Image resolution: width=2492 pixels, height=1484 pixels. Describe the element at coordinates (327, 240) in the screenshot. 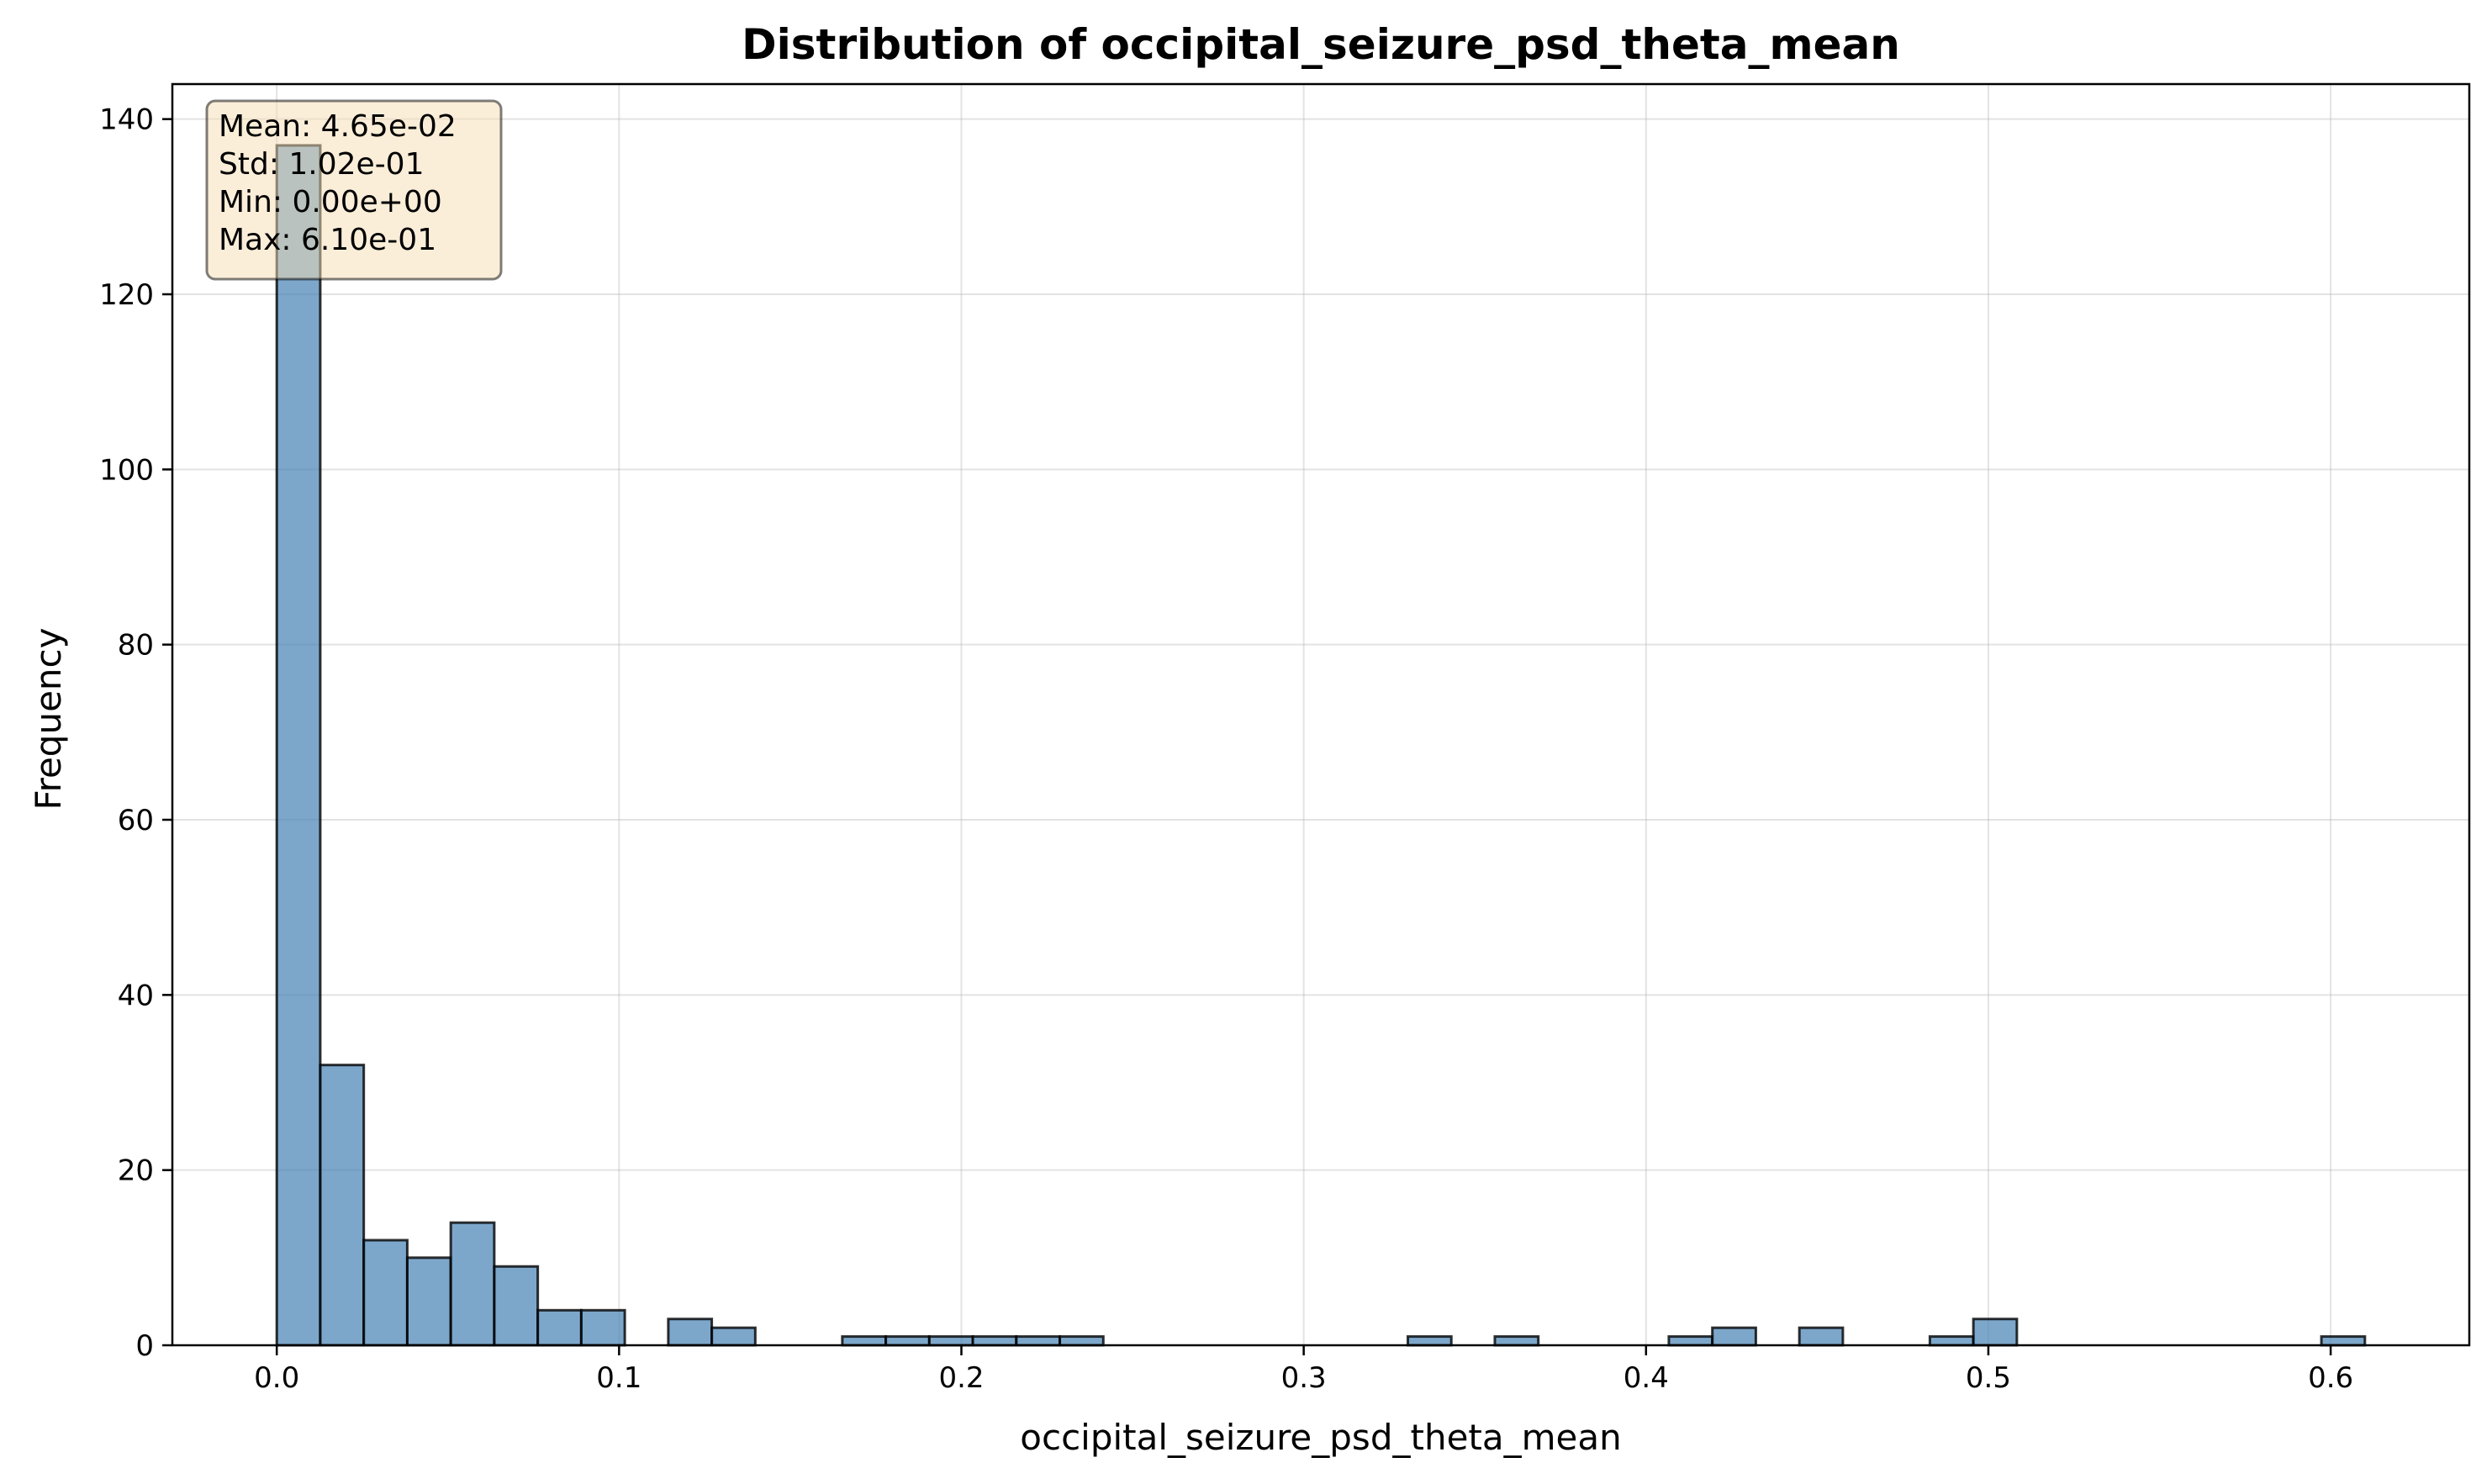

I see `stats-line-3: Max: 6.10e-01` at that location.